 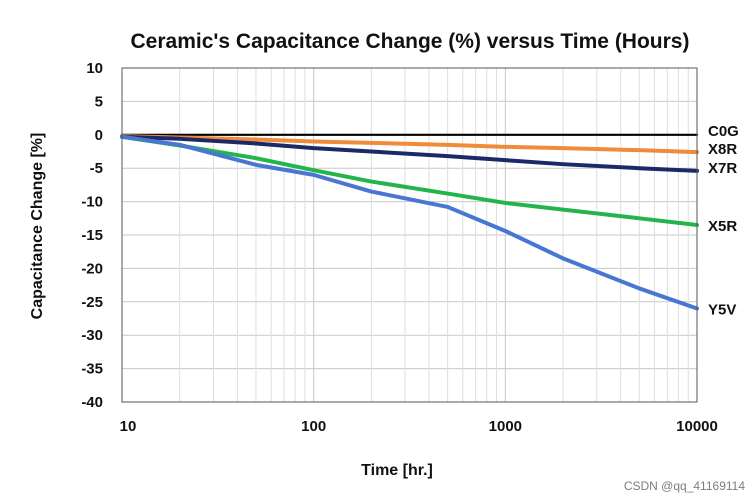 What do you see at coordinates (722, 226) in the screenshot?
I see `series-label-x5r: X5R` at bounding box center [722, 226].